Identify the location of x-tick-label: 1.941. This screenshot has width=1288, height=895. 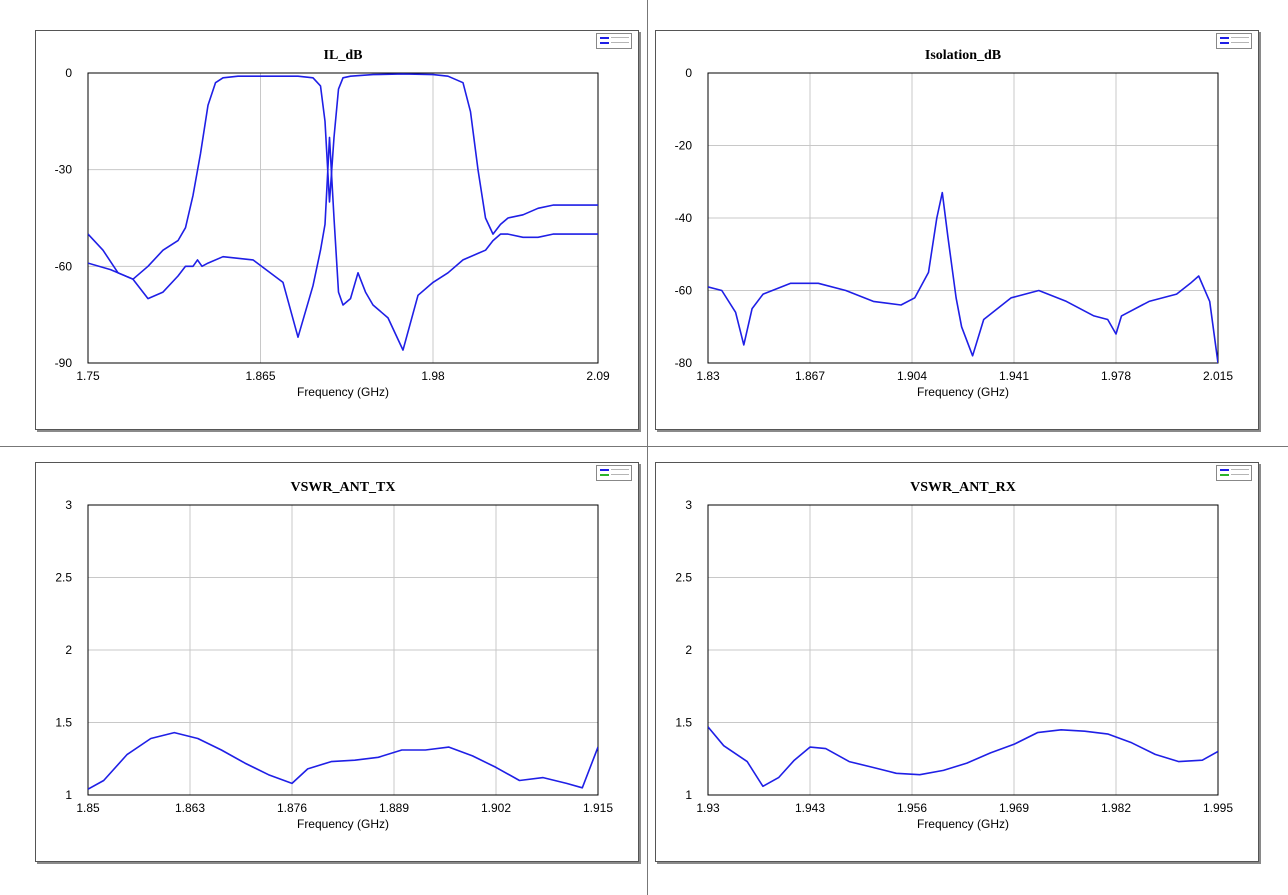
(1014, 376).